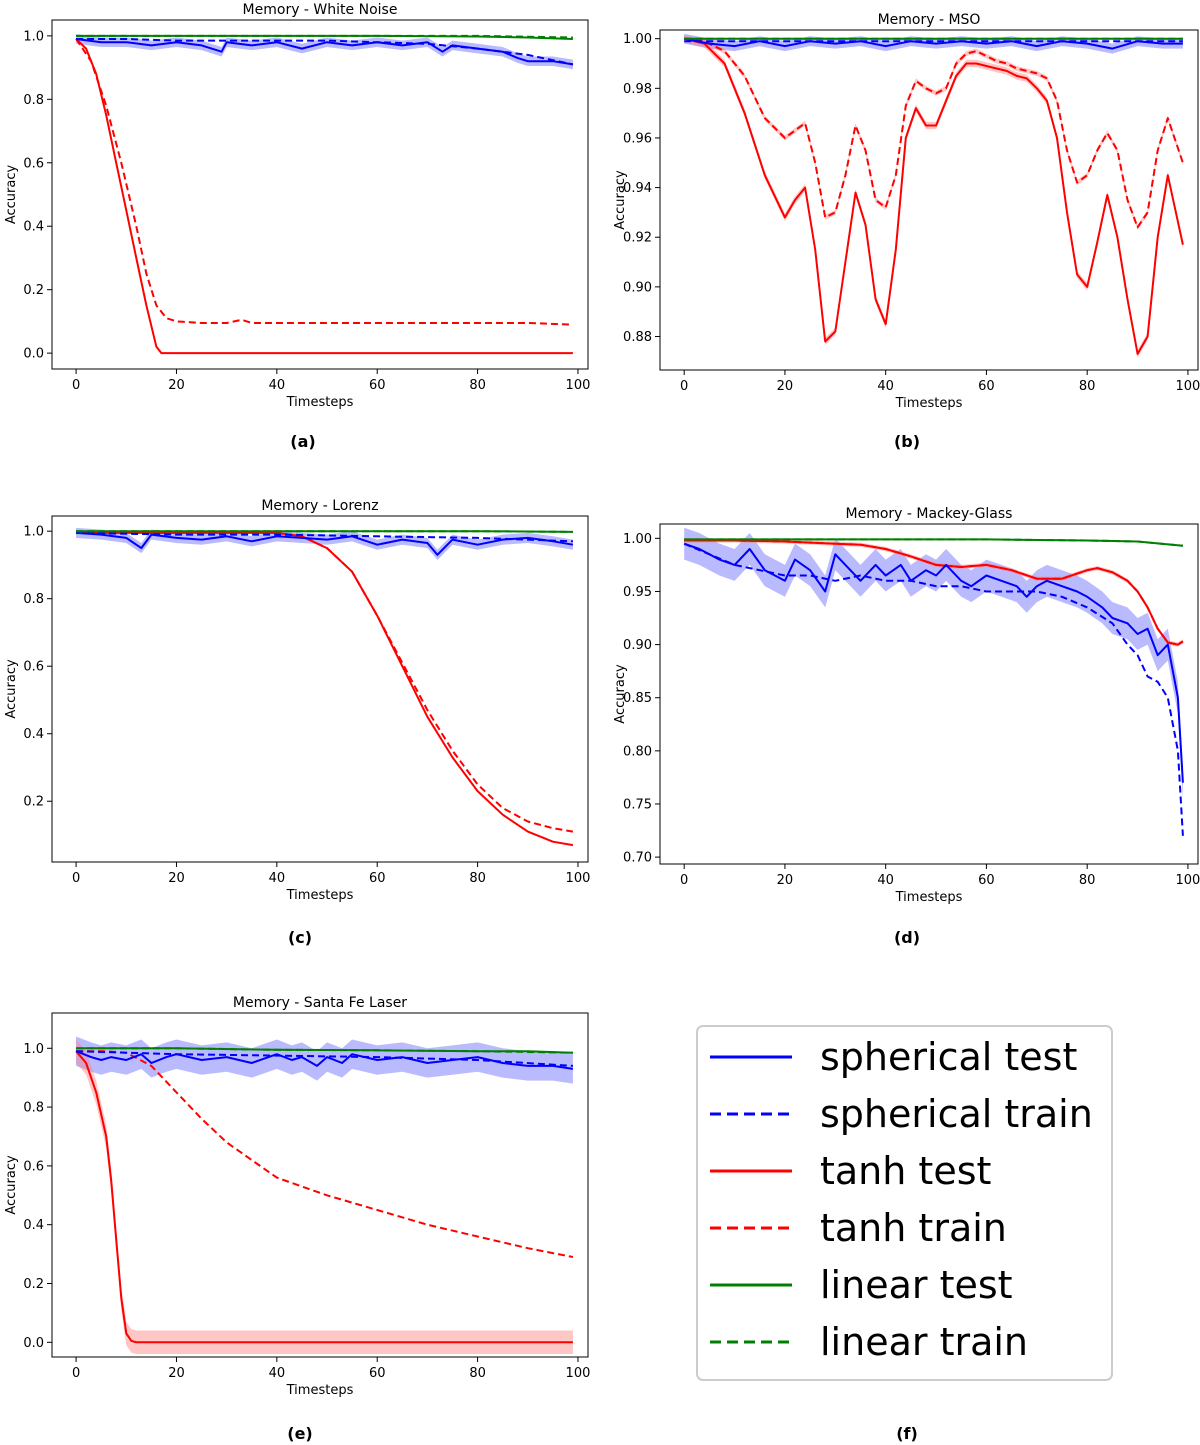 The image size is (1200, 1445). What do you see at coordinates (913, 1228) in the screenshot?
I see `legend-label-tanh-train: tanh train` at bounding box center [913, 1228].